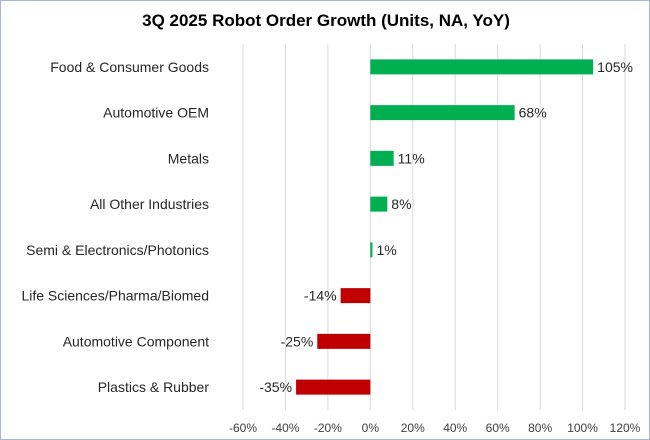 This screenshot has height=440, width=650. Describe the element at coordinates (188, 158) in the screenshot. I see `category-label: Metals` at that location.